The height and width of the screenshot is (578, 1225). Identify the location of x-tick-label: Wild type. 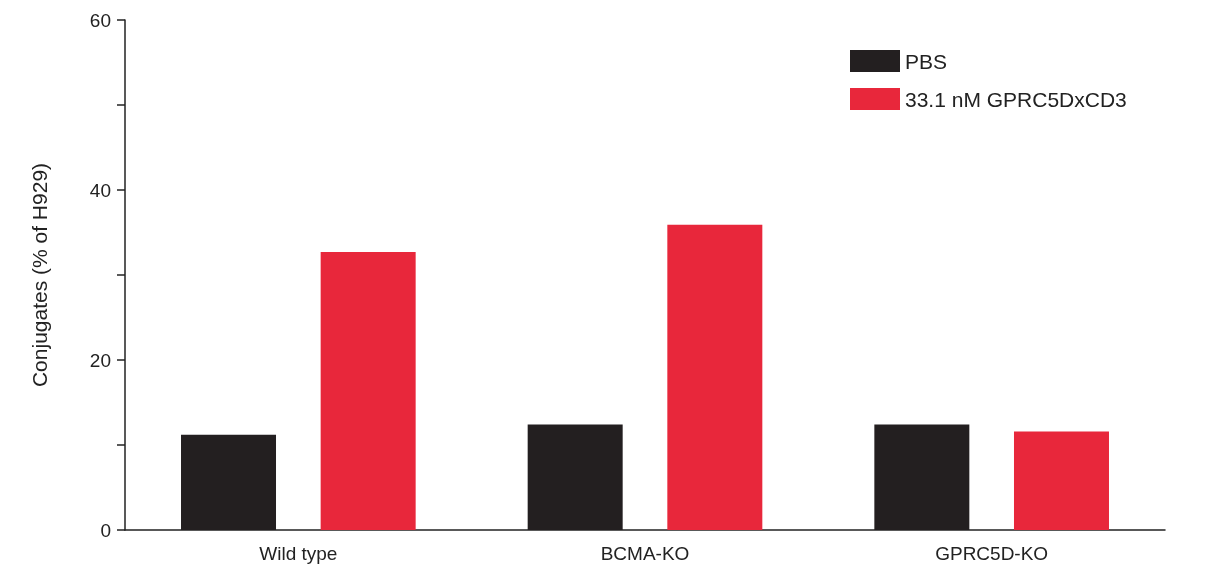
(298, 553).